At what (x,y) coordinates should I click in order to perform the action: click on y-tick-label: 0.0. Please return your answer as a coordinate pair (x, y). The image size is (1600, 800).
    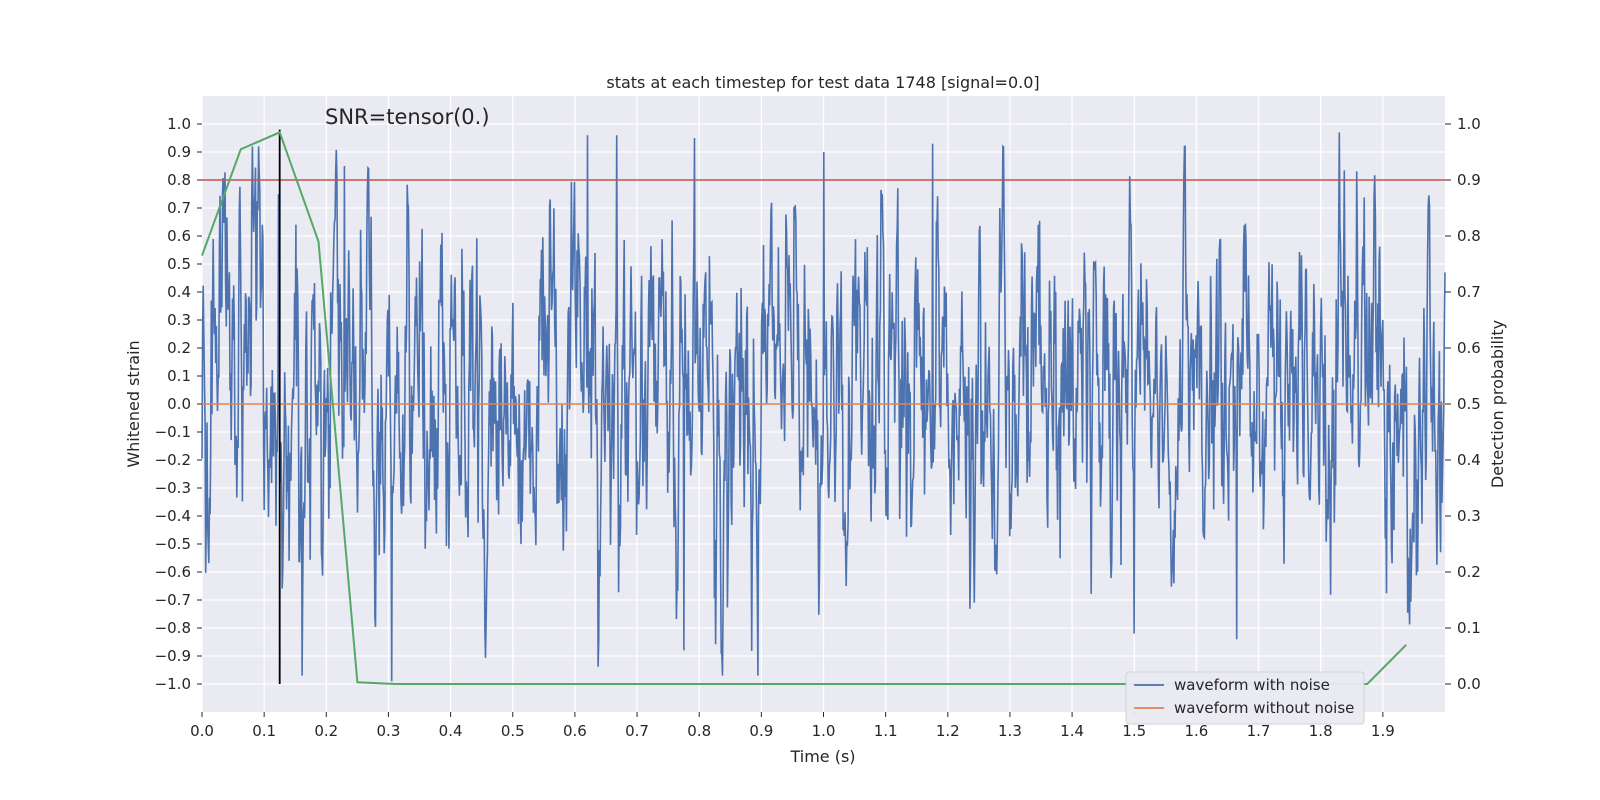
    Looking at the image, I should click on (179, 404).